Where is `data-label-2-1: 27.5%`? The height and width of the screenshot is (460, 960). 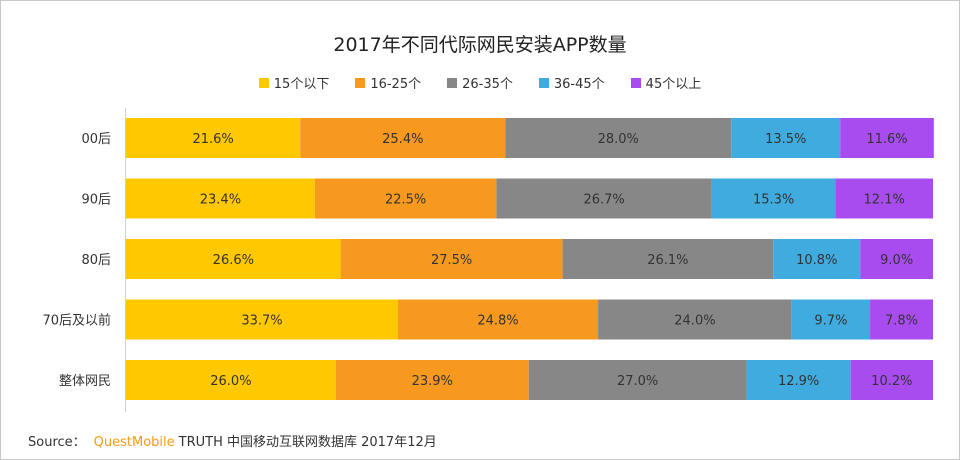
data-label-2-1: 27.5% is located at coordinates (451, 260).